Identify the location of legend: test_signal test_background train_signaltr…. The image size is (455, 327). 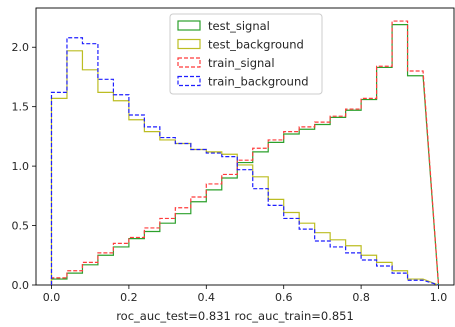
(246, 54).